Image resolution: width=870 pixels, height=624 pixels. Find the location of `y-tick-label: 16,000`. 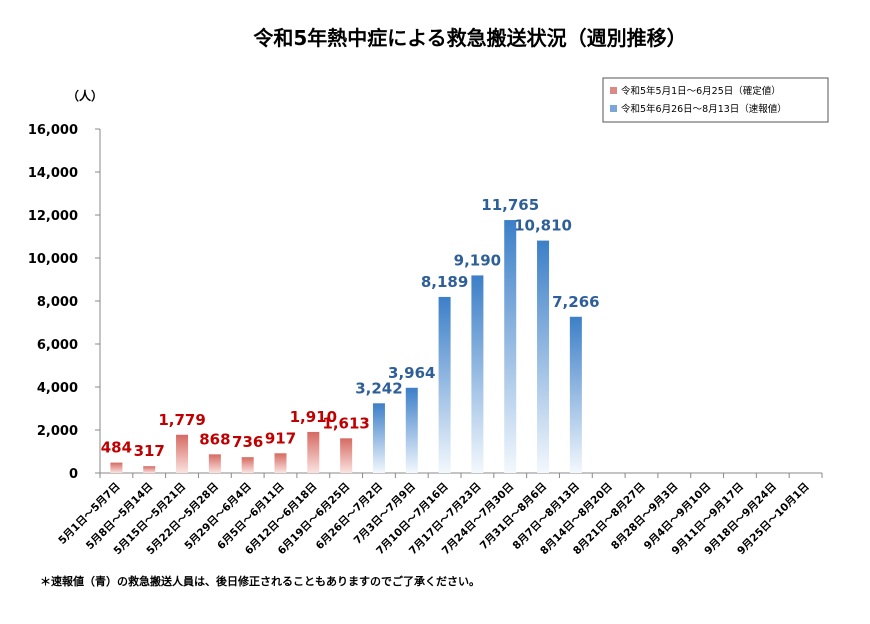

y-tick-label: 16,000 is located at coordinates (53, 130).